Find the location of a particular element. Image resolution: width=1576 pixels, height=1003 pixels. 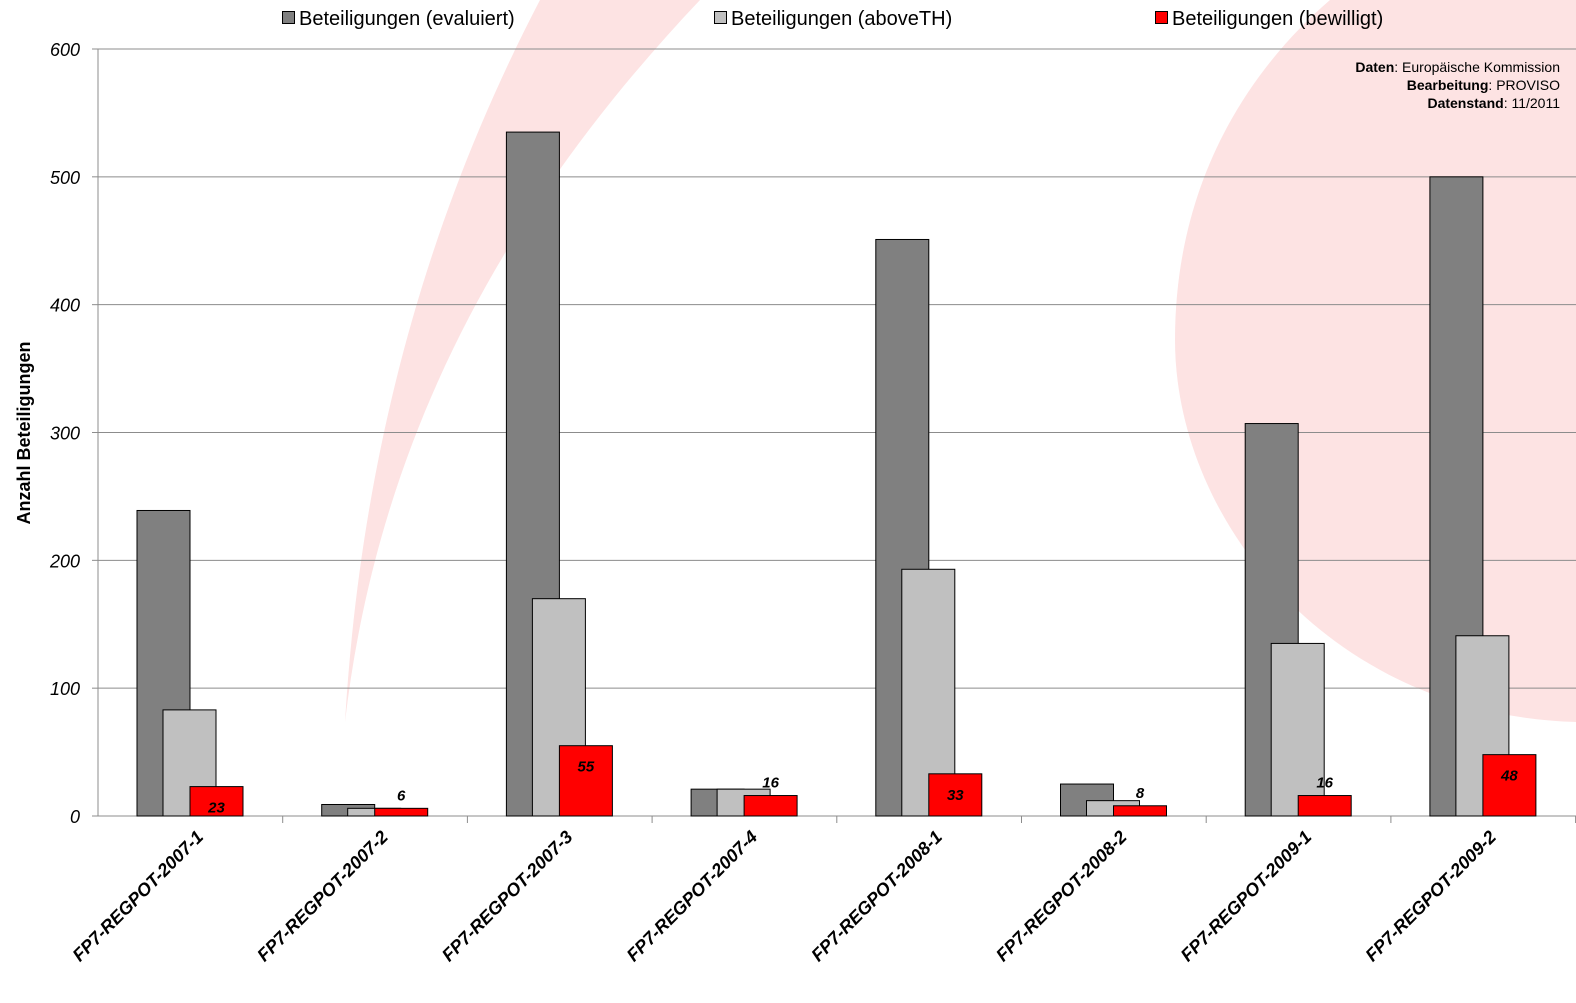

y-tick-label: 300 is located at coordinates (65, 434).